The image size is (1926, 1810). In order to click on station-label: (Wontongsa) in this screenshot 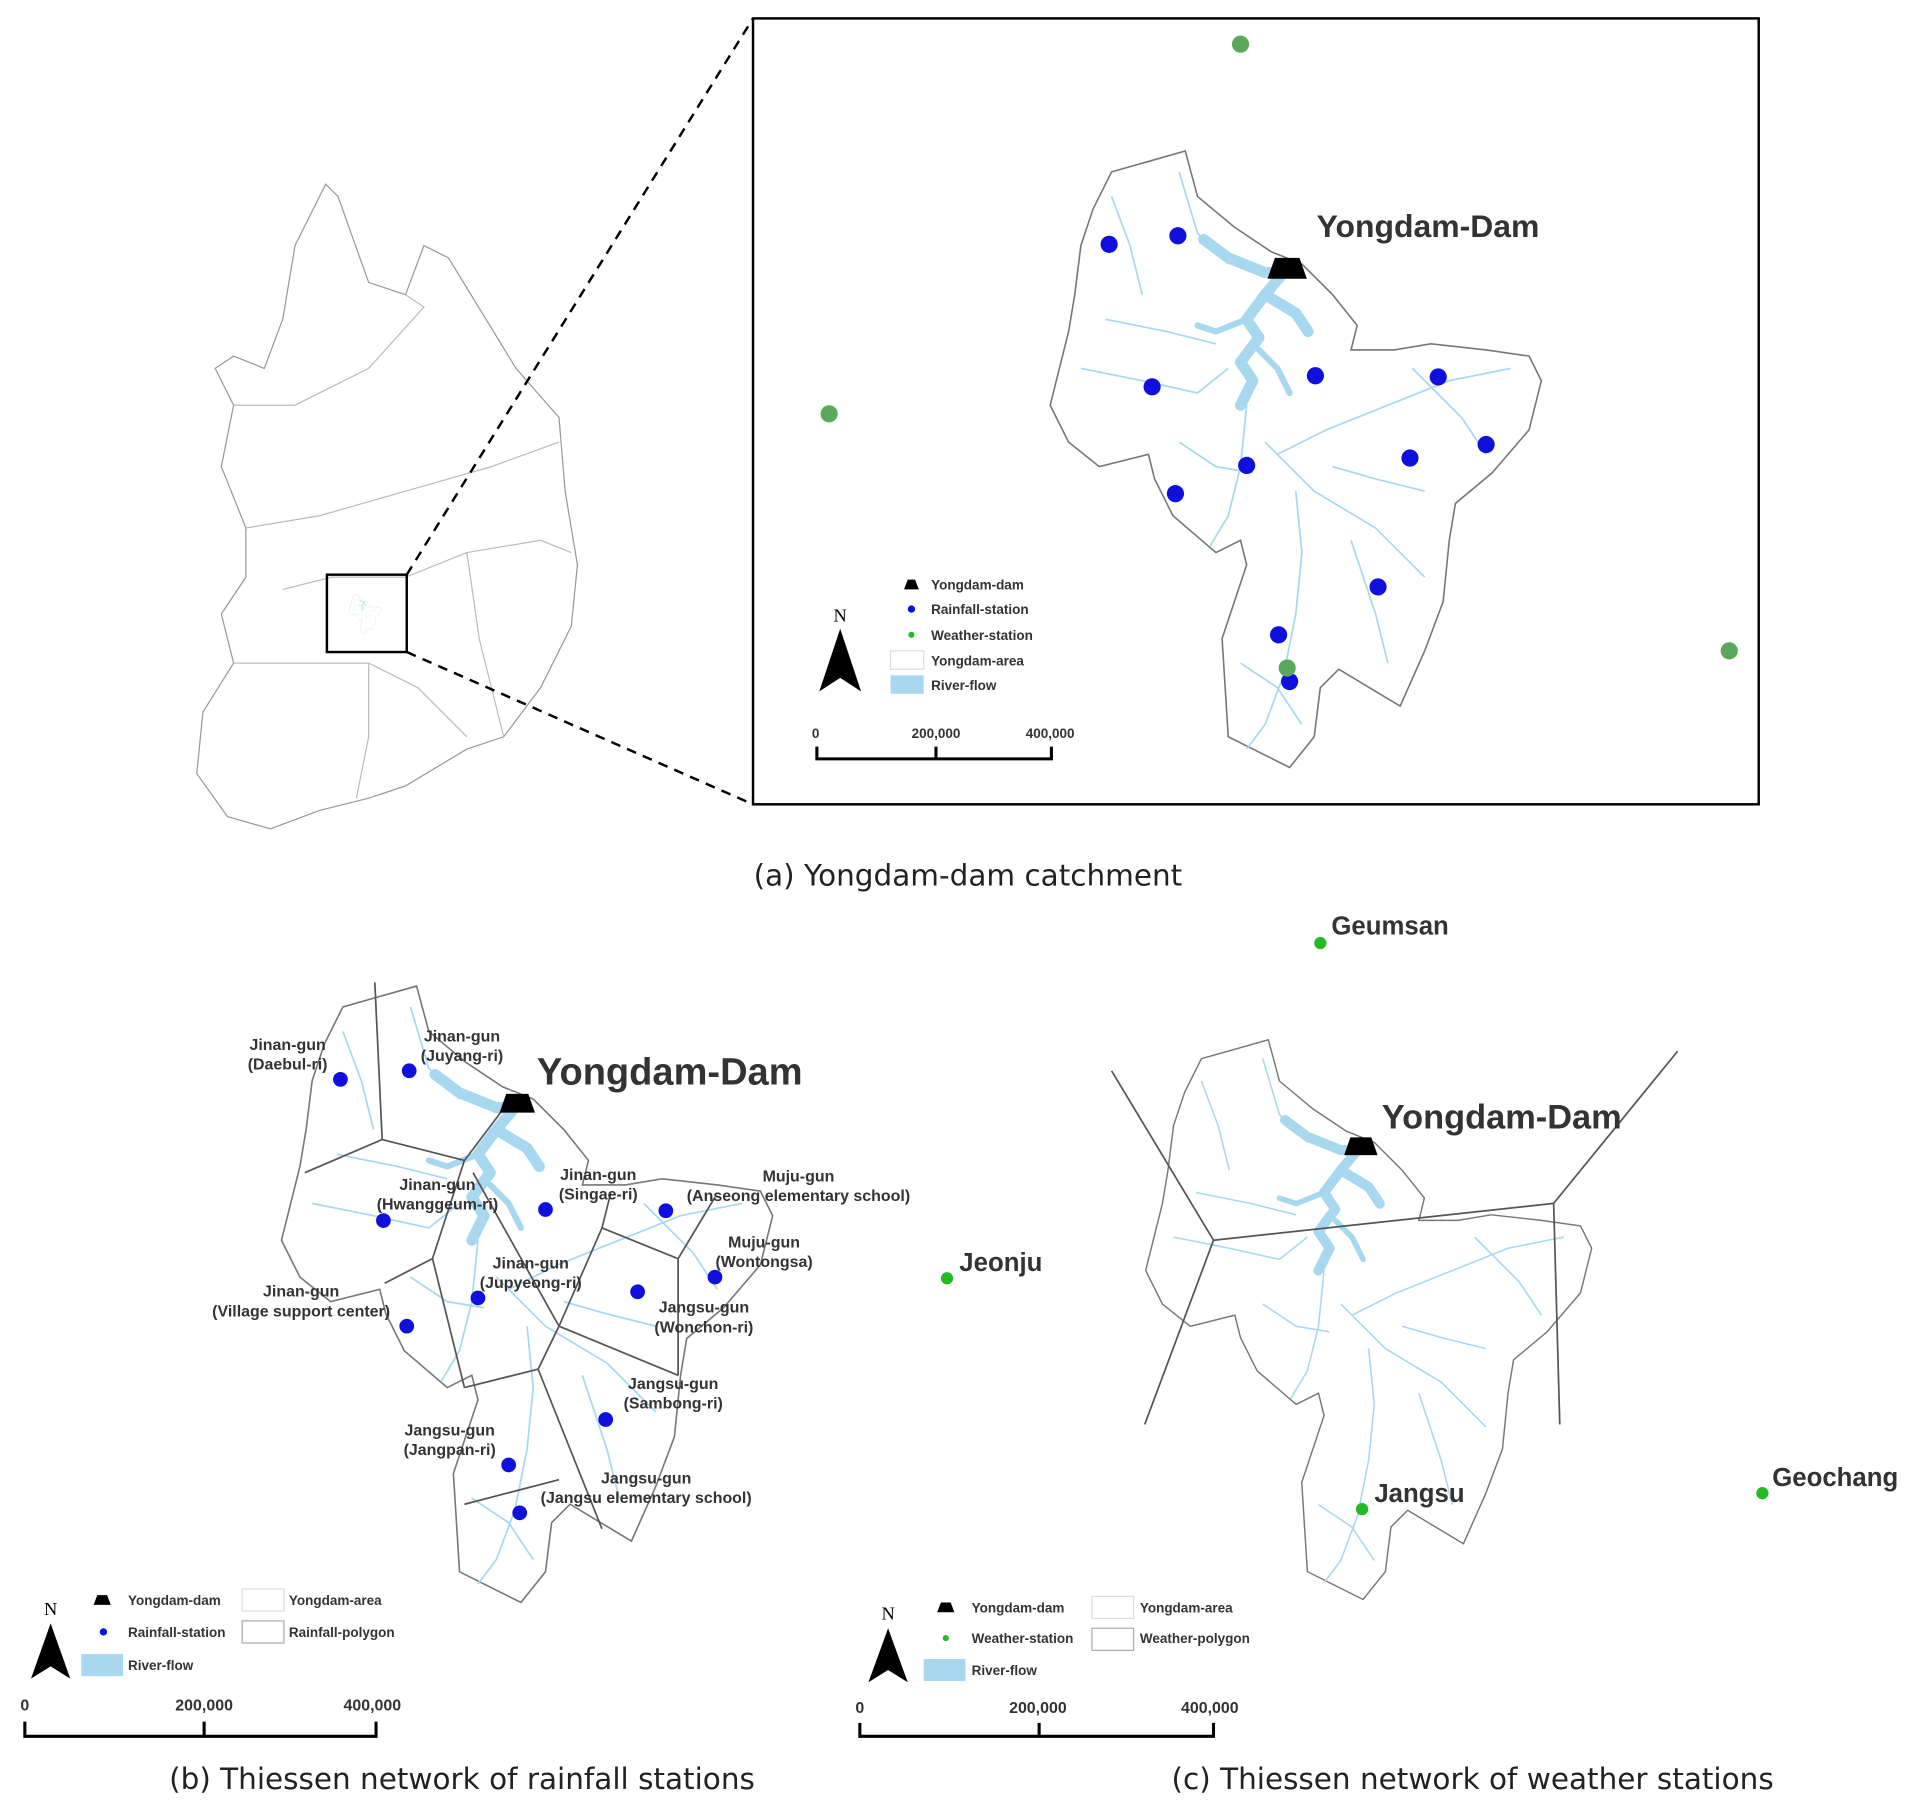, I will do `click(763, 1262)`.